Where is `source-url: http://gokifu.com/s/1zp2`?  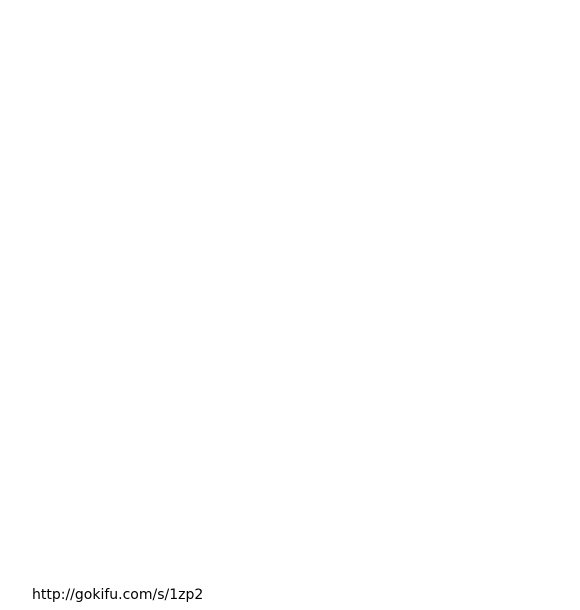
source-url: http://gokifu.com/s/1zp2 is located at coordinates (117, 595).